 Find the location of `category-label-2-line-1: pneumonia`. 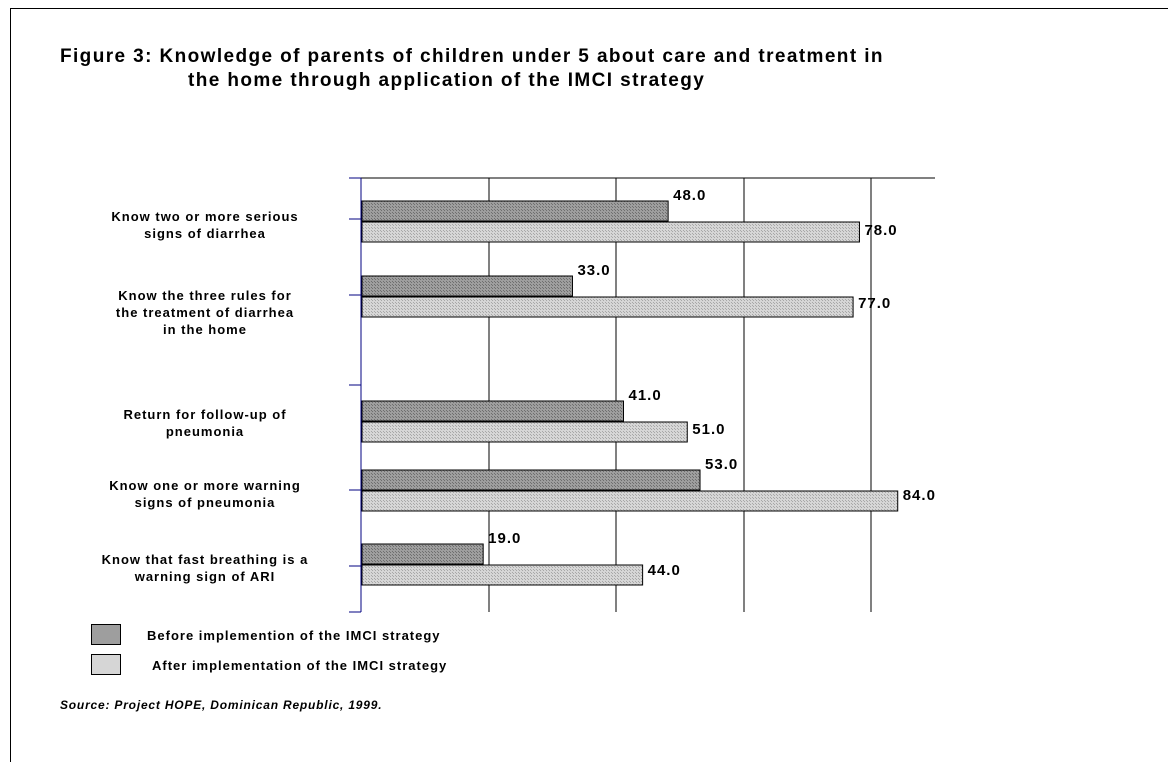

category-label-2-line-1: pneumonia is located at coordinates (205, 431).